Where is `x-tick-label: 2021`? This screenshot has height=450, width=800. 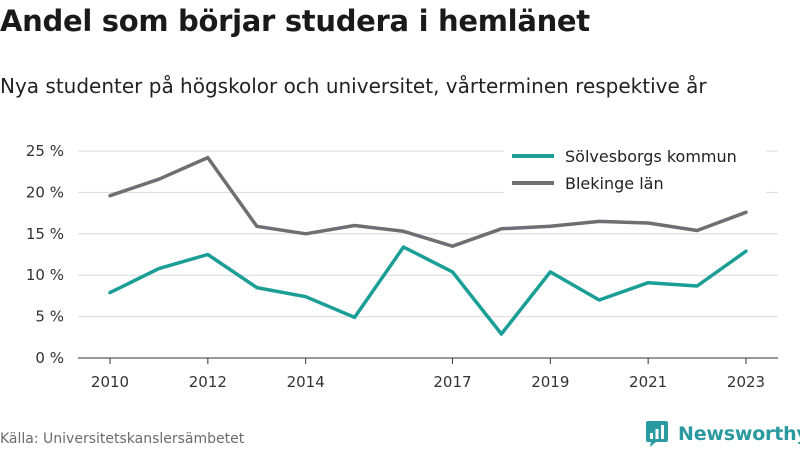 x-tick-label: 2021 is located at coordinates (648, 382).